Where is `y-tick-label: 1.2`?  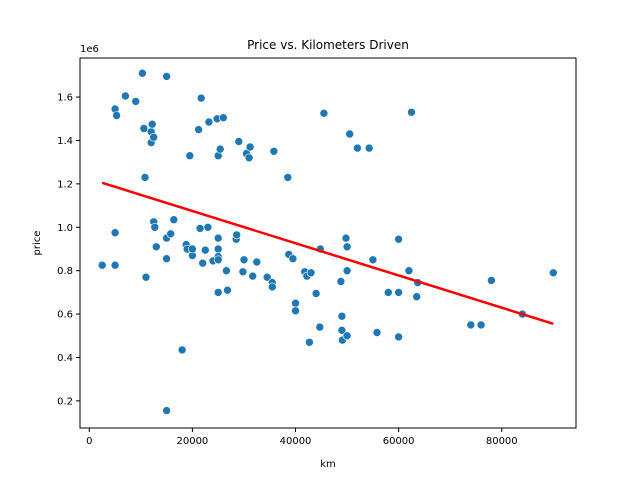
y-tick-label: 1.2 is located at coordinates (65, 184).